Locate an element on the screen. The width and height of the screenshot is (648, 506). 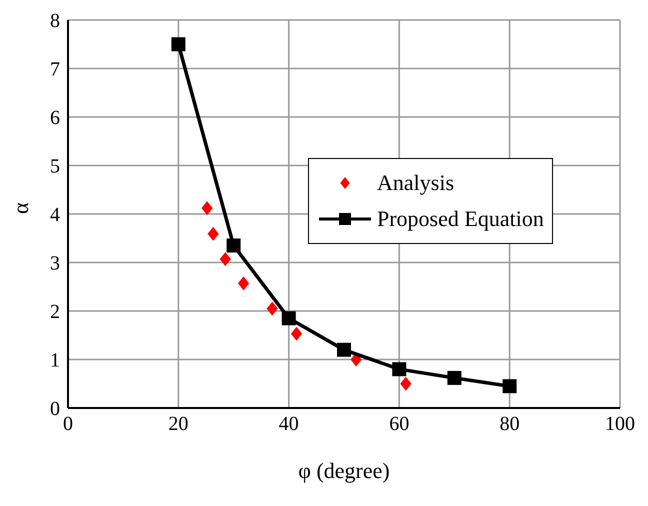
legend-label: Analysis is located at coordinates (415, 183).